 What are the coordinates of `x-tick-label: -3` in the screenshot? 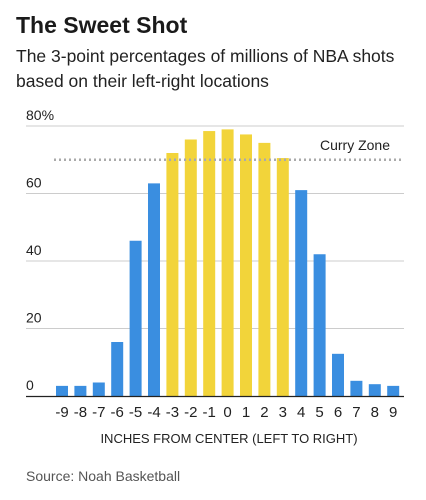 It's located at (172, 412).